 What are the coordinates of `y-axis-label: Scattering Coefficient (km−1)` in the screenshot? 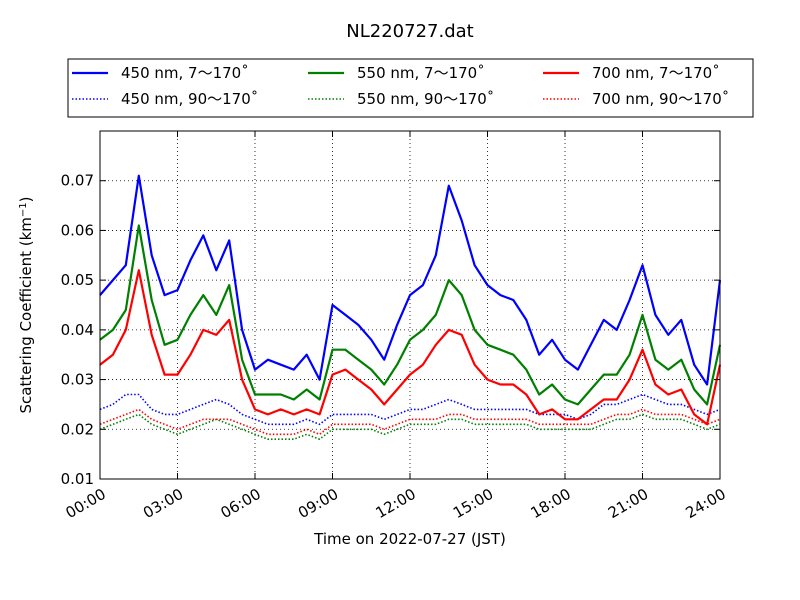 It's located at (26, 304).